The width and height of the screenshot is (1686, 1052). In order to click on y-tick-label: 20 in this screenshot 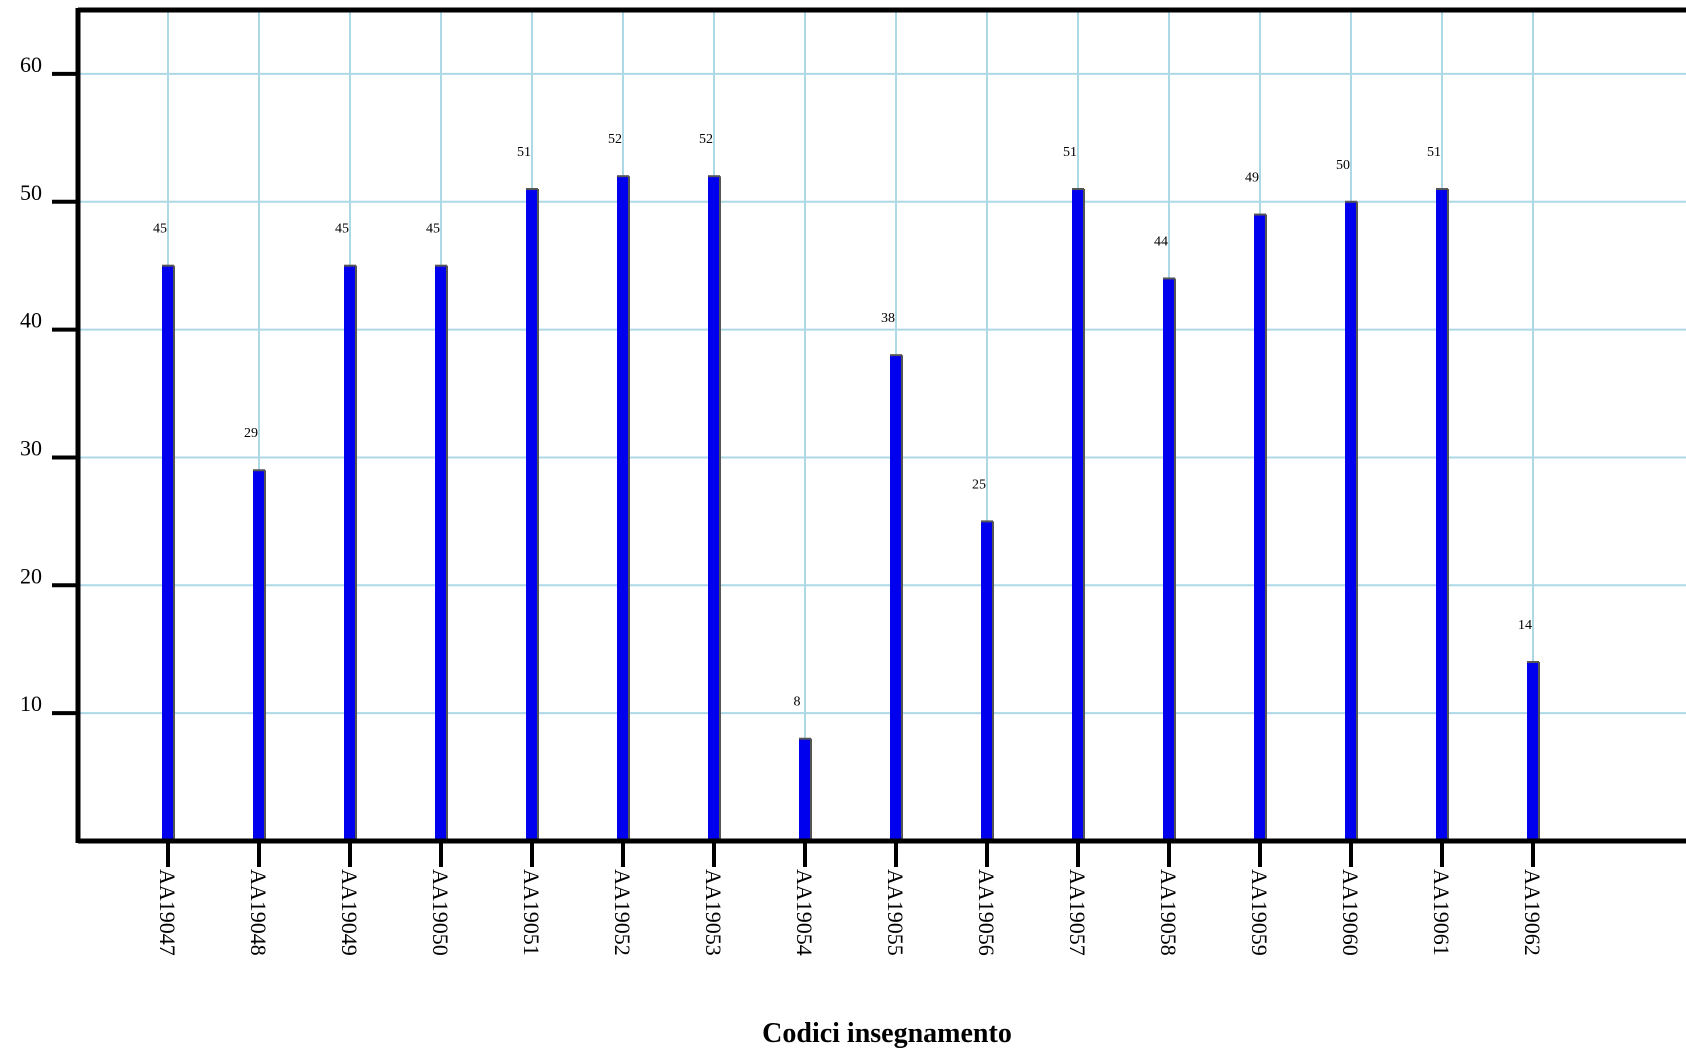, I will do `click(31, 575)`.